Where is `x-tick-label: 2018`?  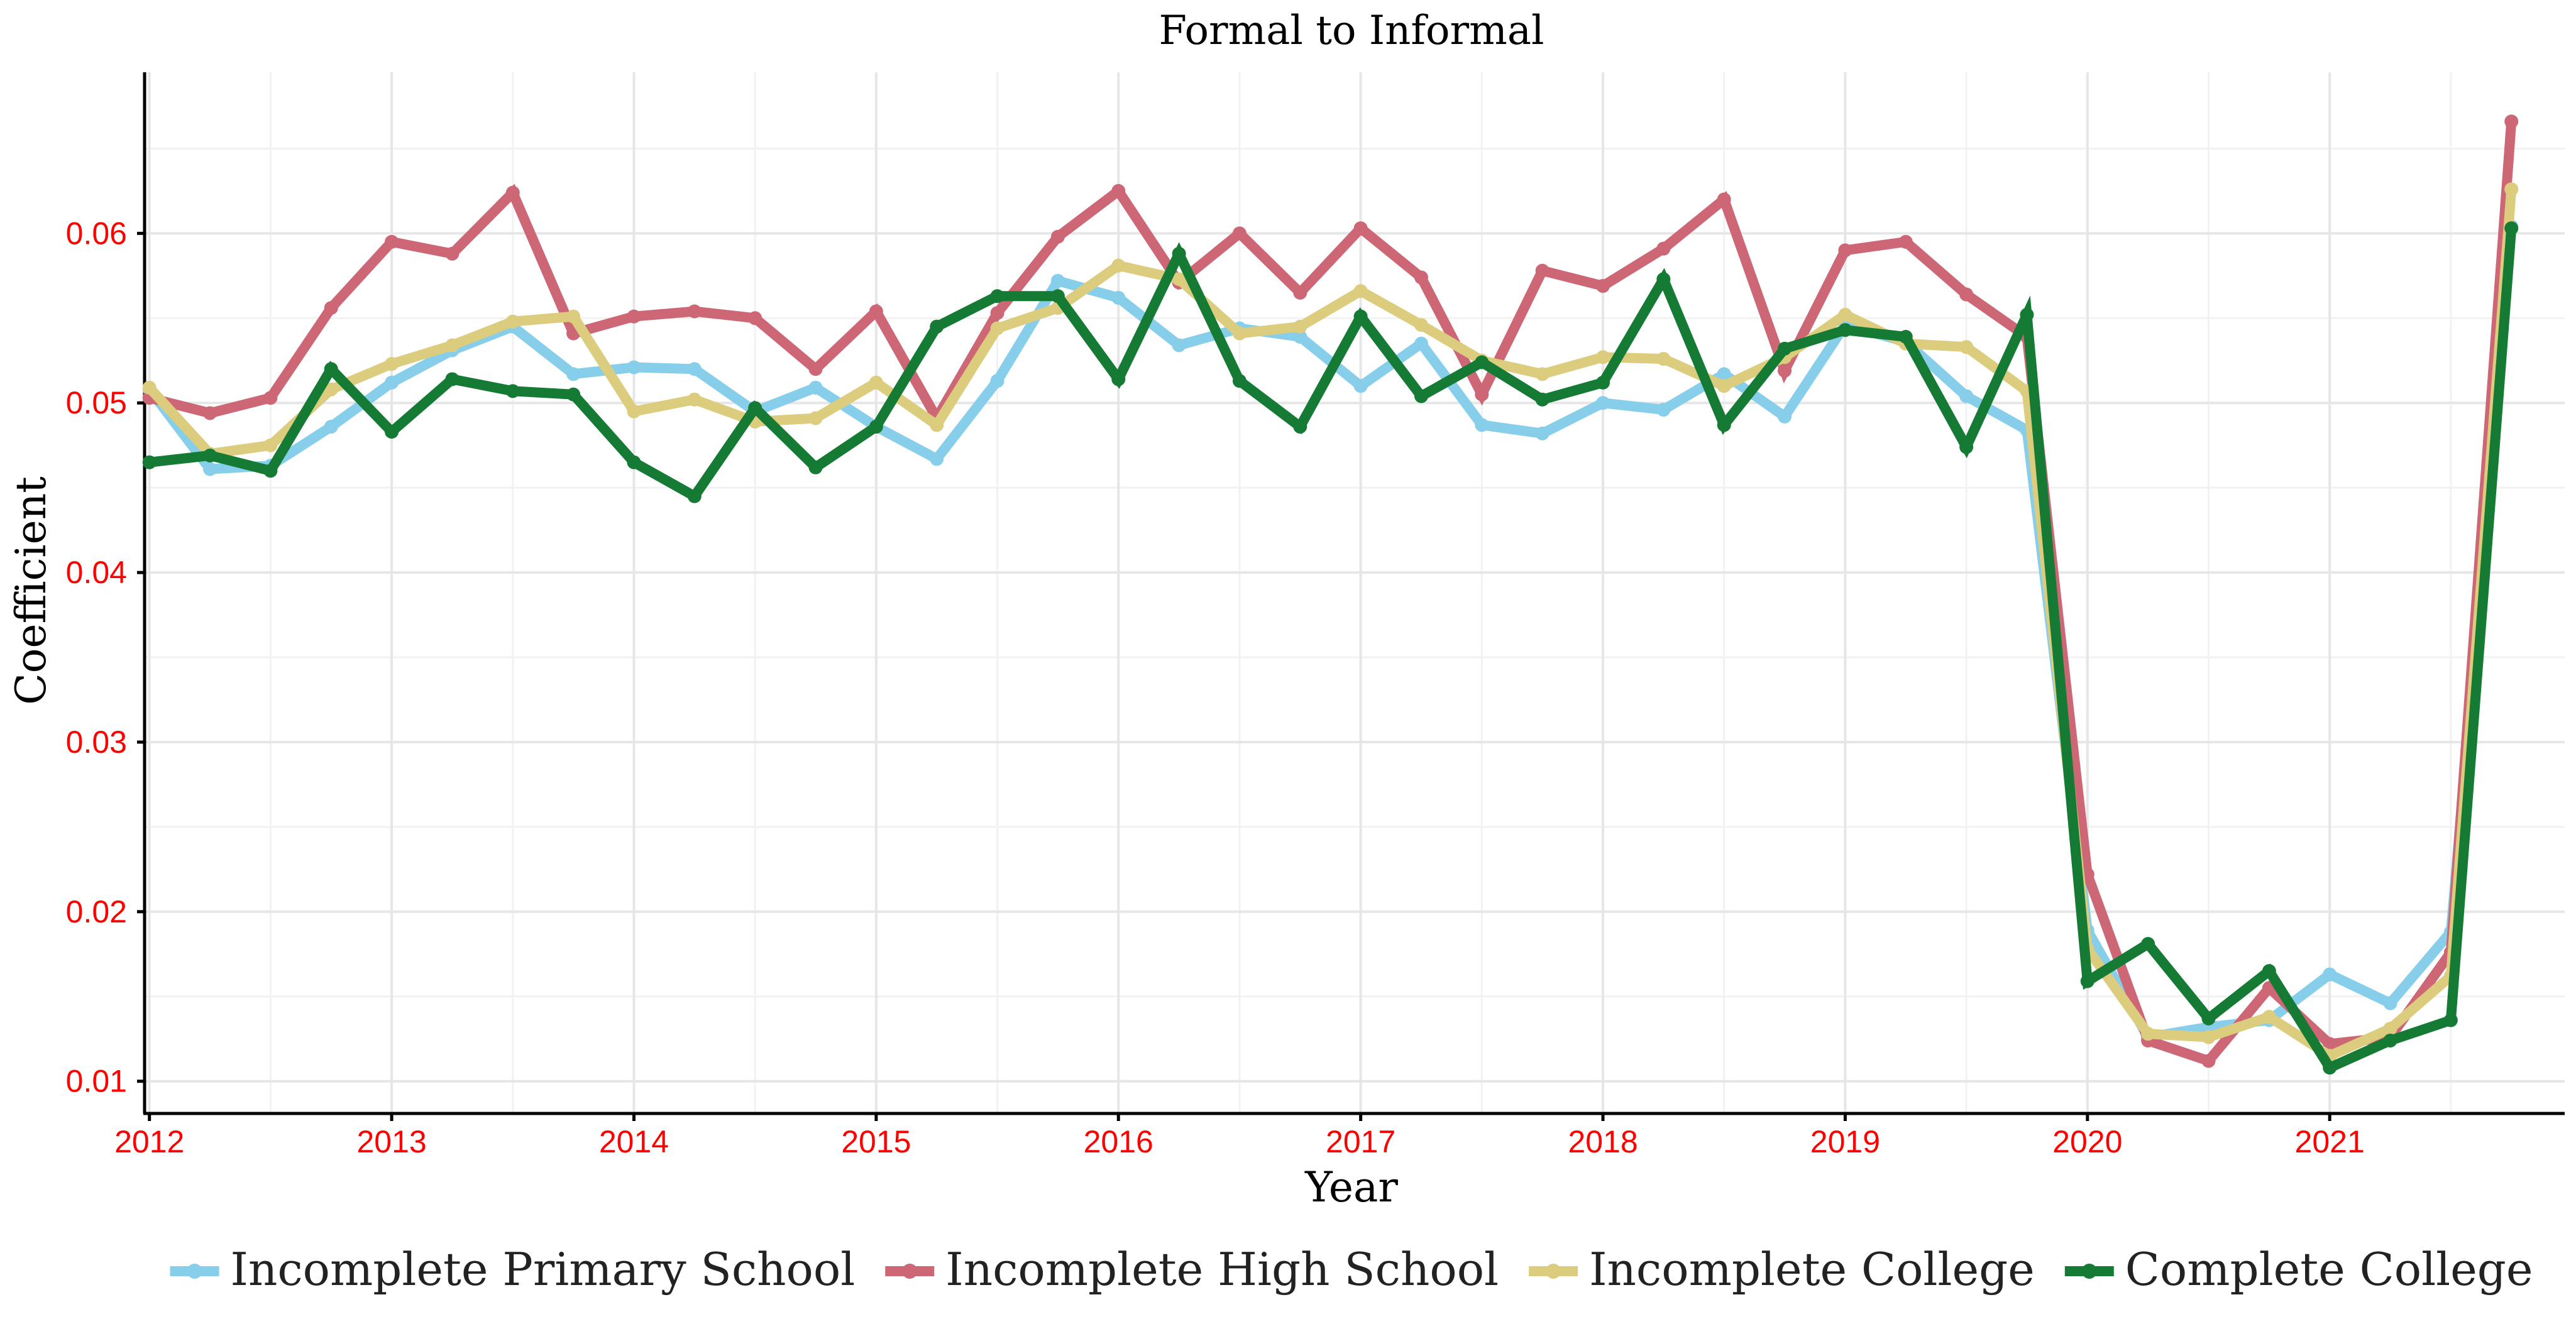 x-tick-label: 2018 is located at coordinates (1603, 1141).